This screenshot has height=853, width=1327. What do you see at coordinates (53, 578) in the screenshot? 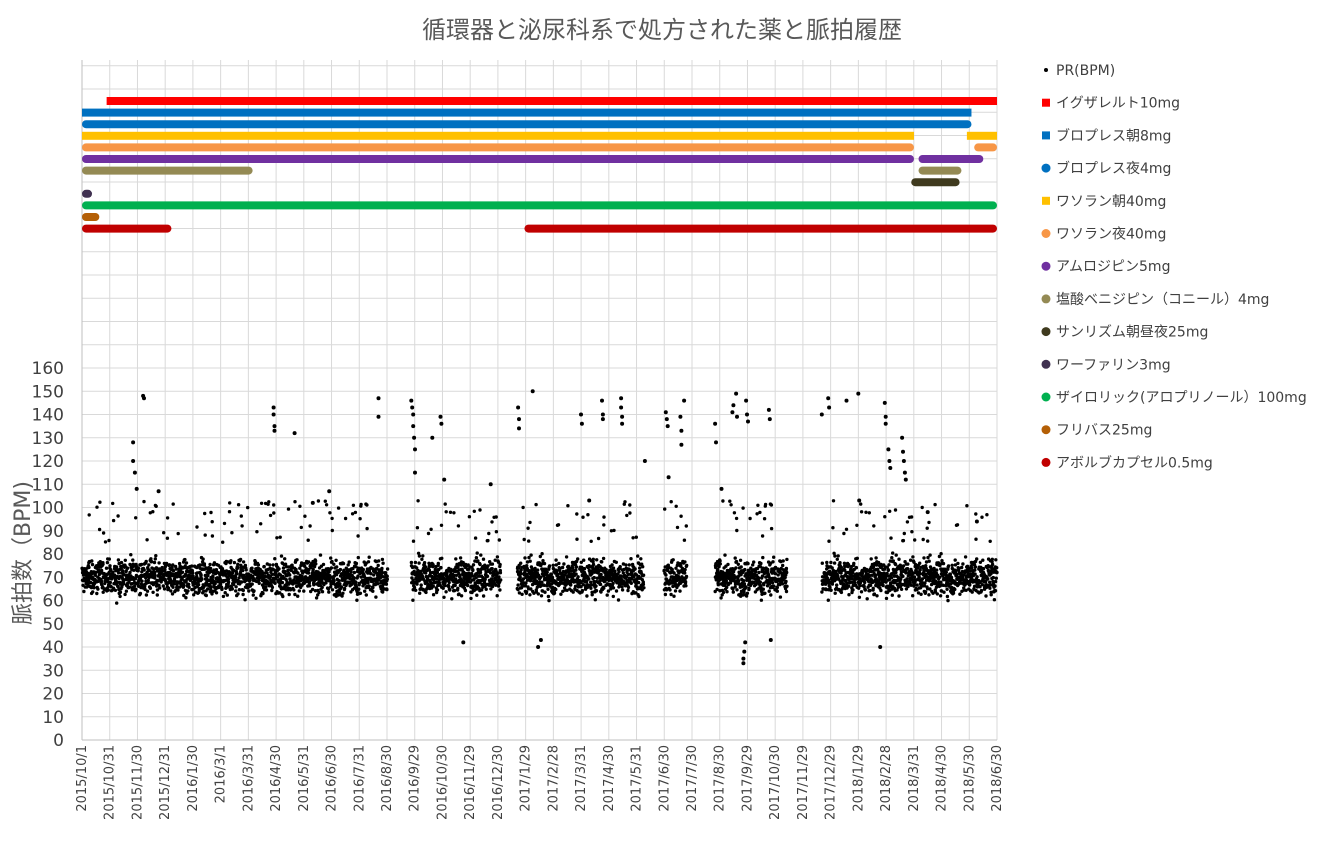
I see `y-tick-label: 70` at bounding box center [53, 578].